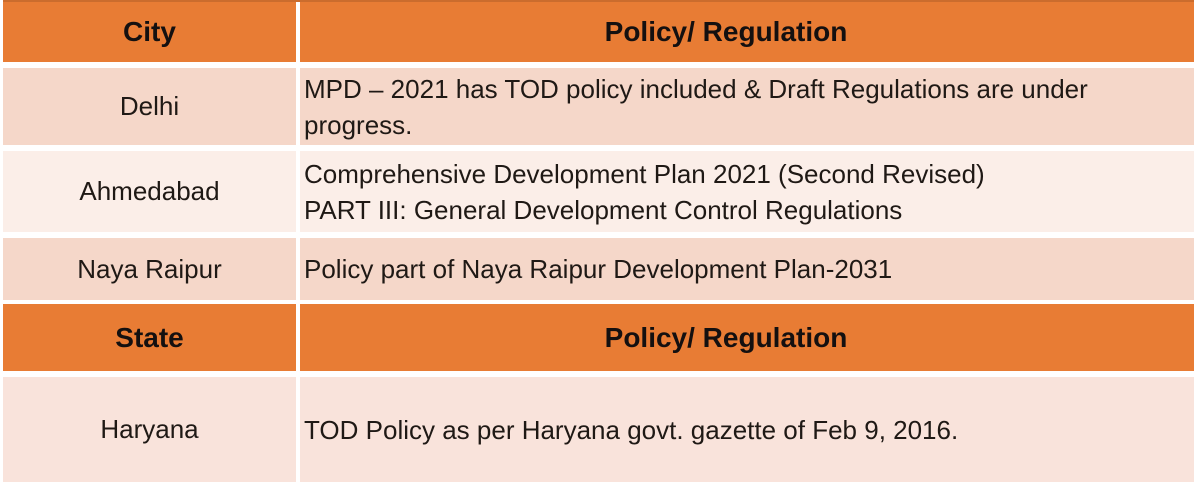 The height and width of the screenshot is (482, 1200). I want to click on city-policy-header-cell: Policy/ Regulation, so click(747, 32).